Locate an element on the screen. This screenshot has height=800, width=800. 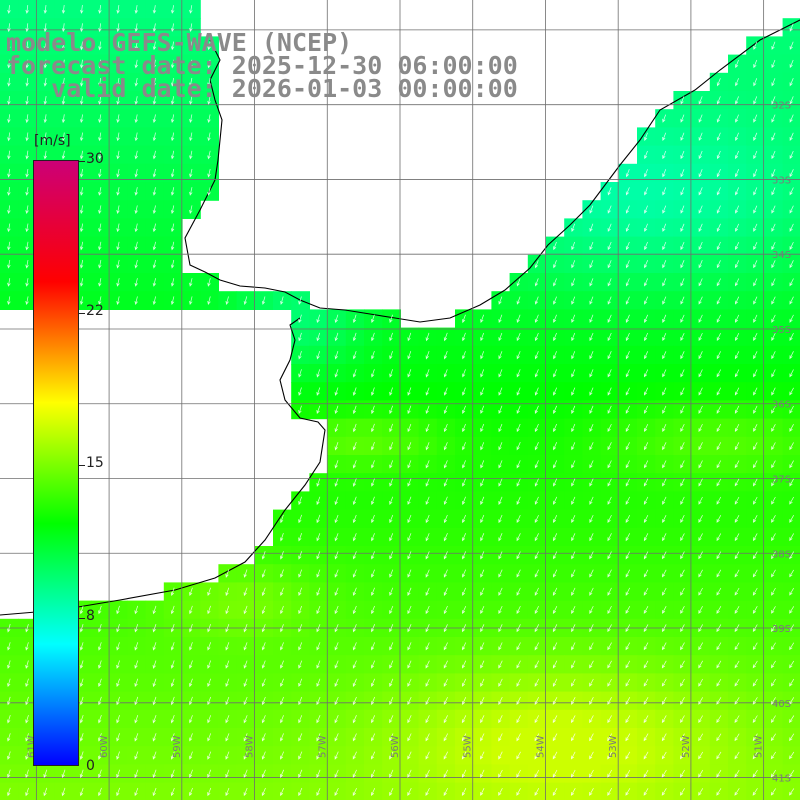
longitude-label: 57W is located at coordinates (322, 746).